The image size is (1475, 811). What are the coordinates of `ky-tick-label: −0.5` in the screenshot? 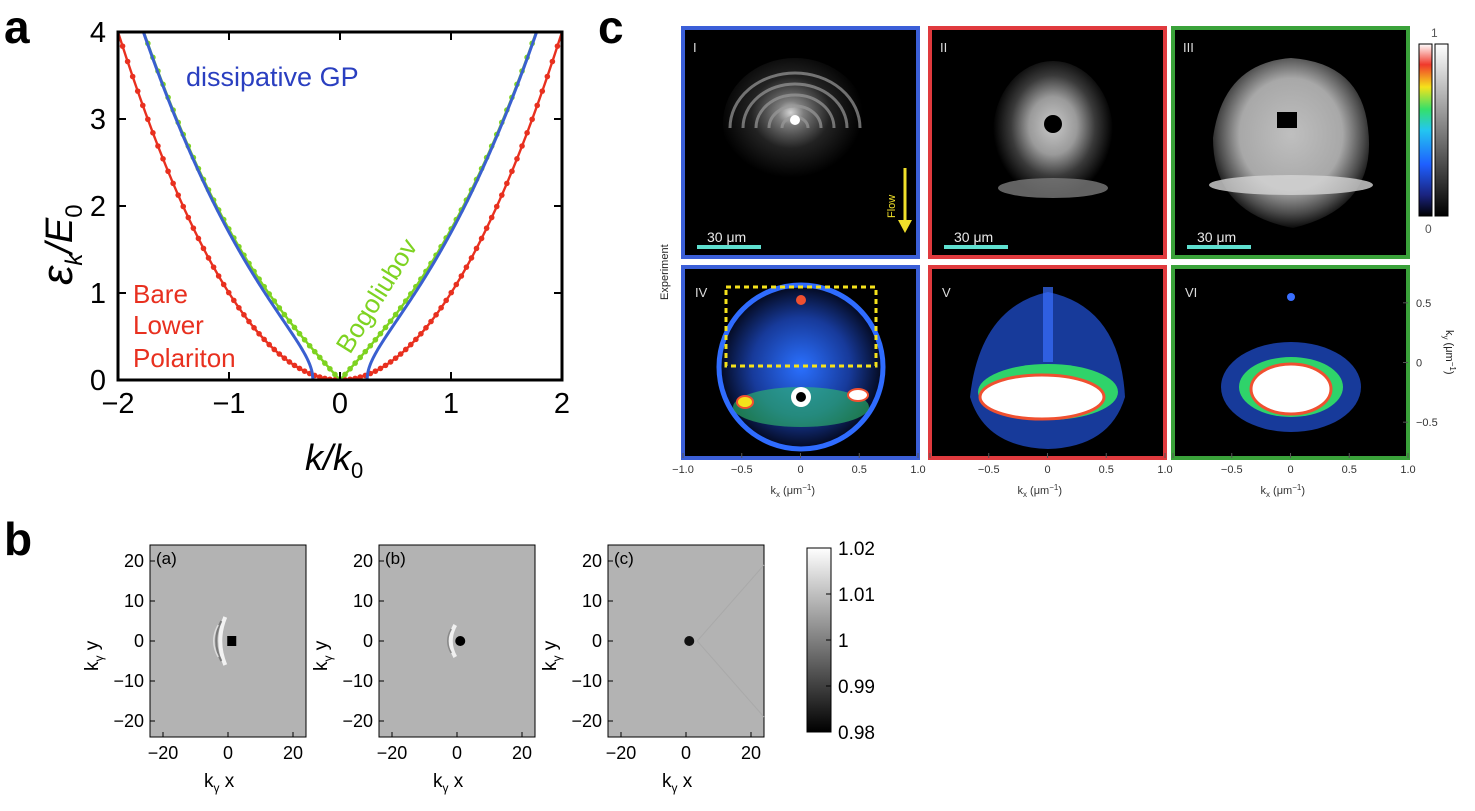 It's located at (1427, 423).